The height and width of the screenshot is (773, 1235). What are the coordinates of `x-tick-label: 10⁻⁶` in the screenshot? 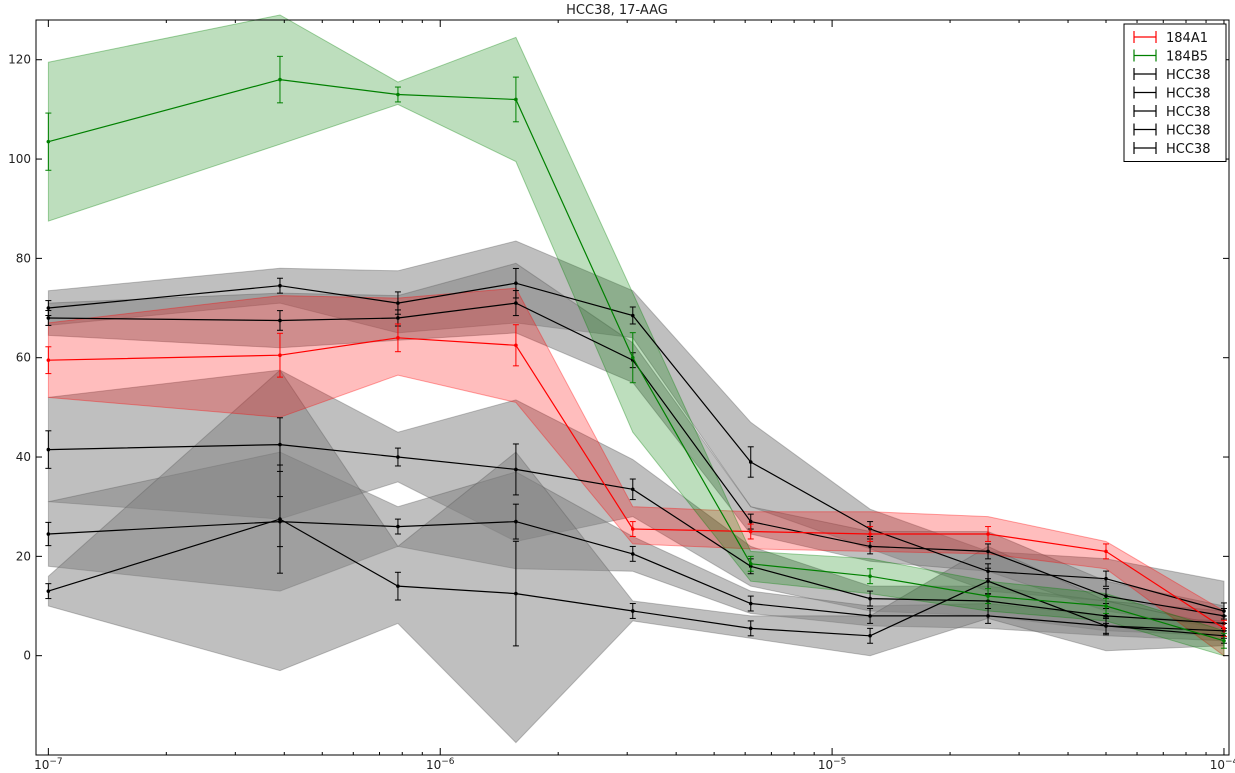 It's located at (440, 764).